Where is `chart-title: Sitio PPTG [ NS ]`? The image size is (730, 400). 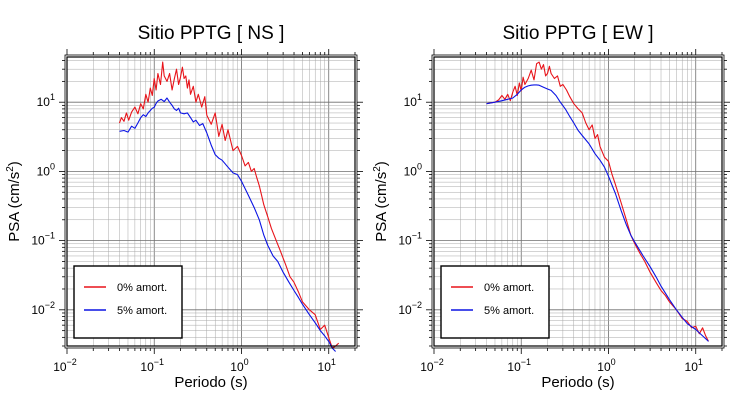
chart-title: Sitio PPTG [ NS ] is located at coordinates (211, 33).